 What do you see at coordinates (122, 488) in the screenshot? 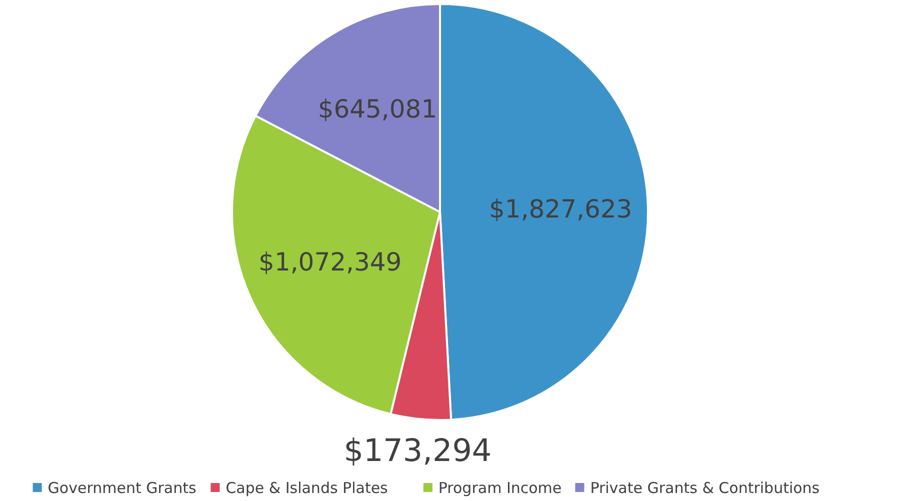
I see `legend-label: Government Grants` at bounding box center [122, 488].